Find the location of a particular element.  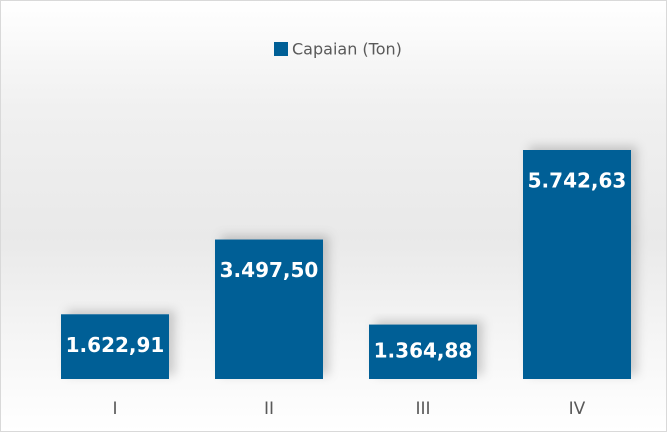

x-tick-label: IV is located at coordinates (577, 409).